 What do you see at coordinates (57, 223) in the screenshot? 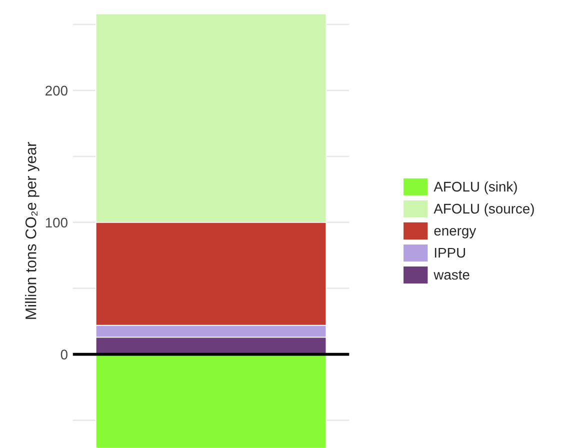
I see `y-tick-label: 100` at bounding box center [57, 223].